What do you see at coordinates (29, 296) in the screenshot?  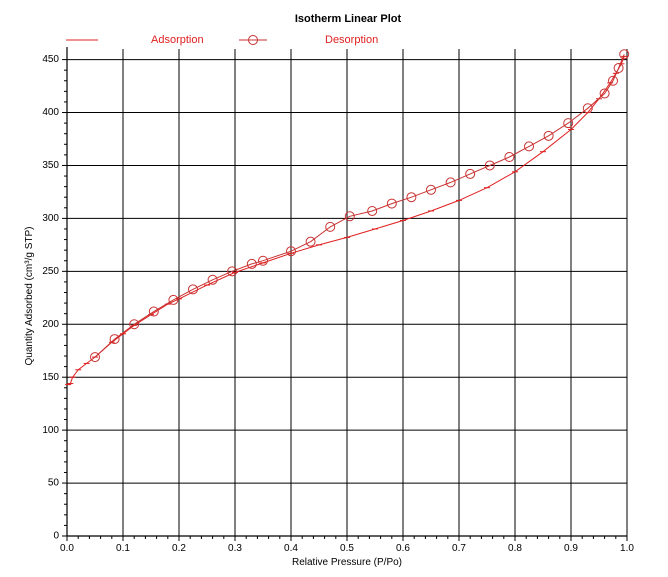 I see `y-axis-label: Quantity Adsorbed (cm³/g STP)` at bounding box center [29, 296].